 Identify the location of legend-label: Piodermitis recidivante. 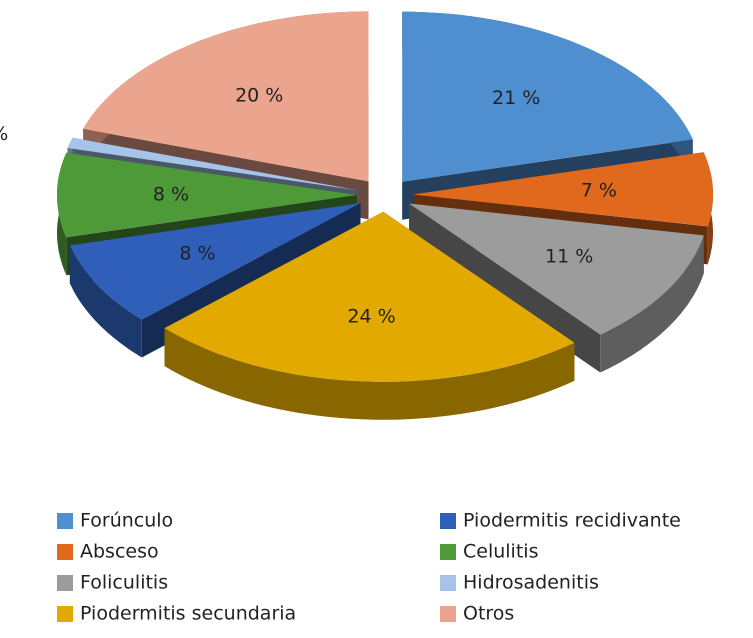
(572, 521).